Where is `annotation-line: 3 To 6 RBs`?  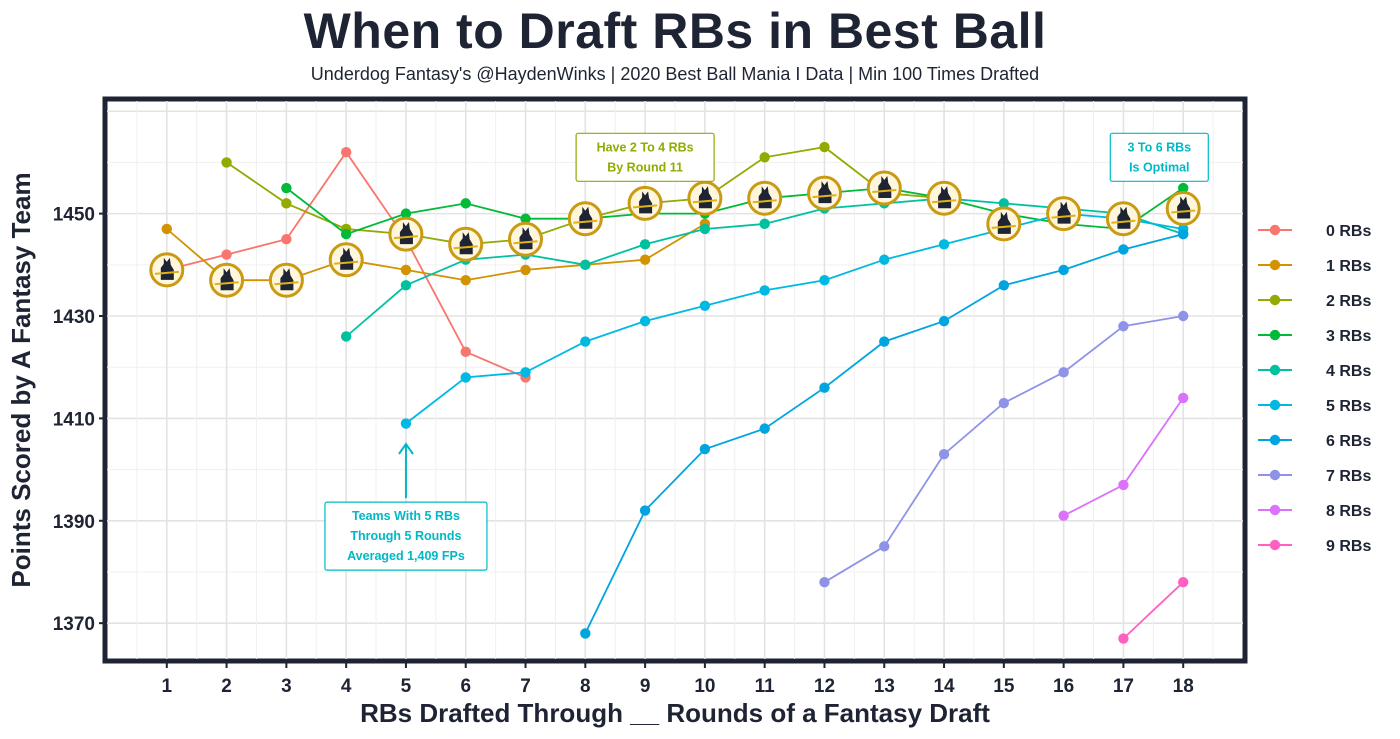
annotation-line: 3 To 6 RBs is located at coordinates (1159, 147).